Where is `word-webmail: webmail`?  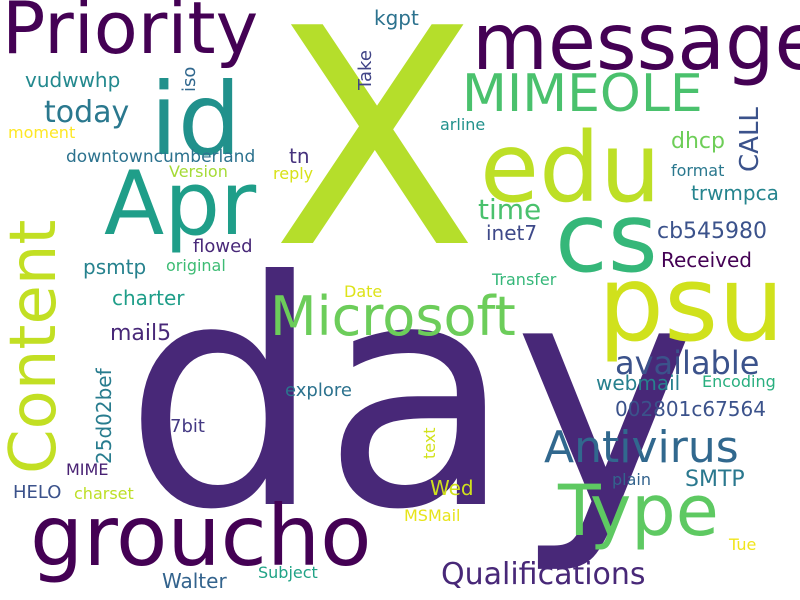
word-webmail: webmail is located at coordinates (638, 383).